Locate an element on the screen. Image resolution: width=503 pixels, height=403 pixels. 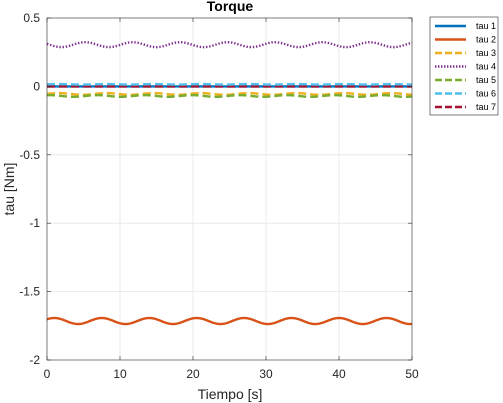
x-tick-label: 20 is located at coordinates (193, 374).